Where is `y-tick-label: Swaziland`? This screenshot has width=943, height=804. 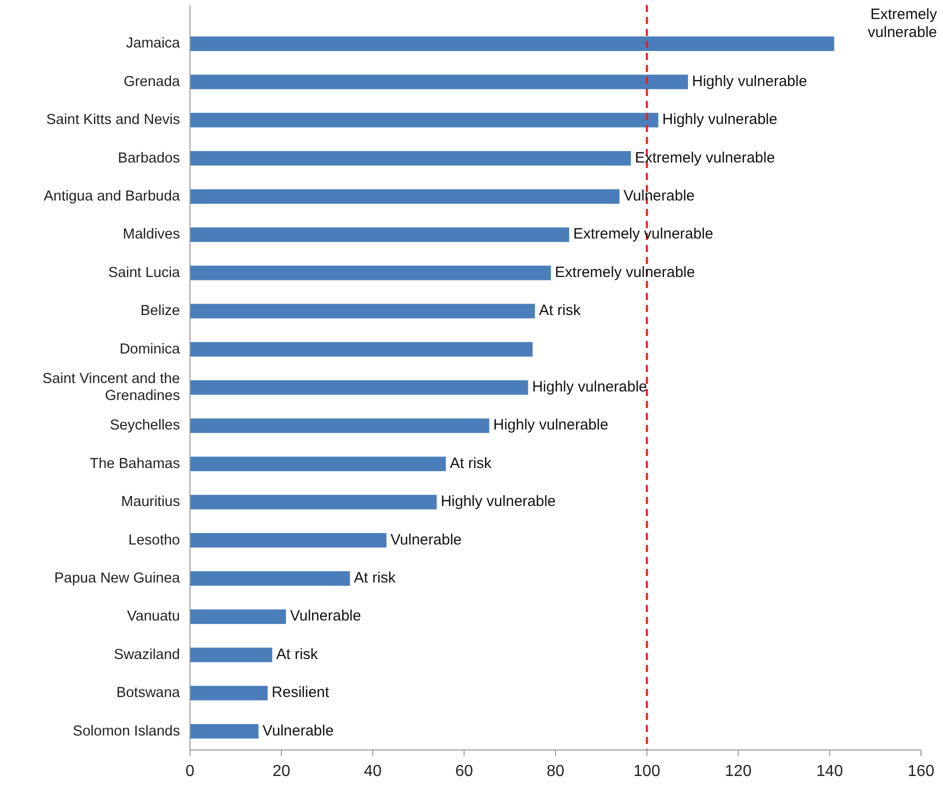
y-tick-label: Swaziland is located at coordinates (147, 654).